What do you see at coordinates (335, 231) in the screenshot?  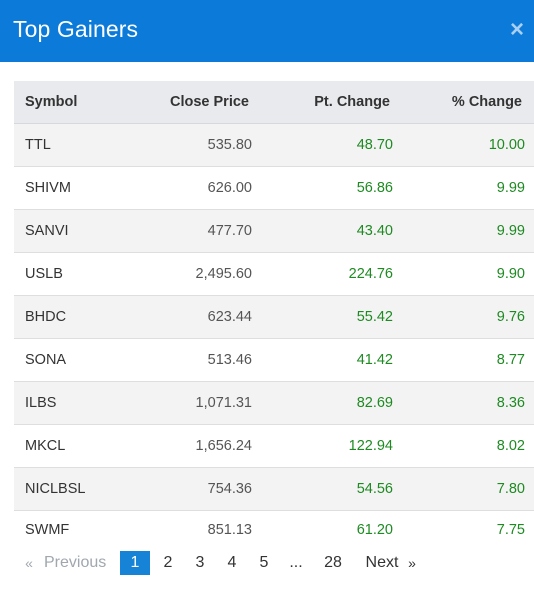 I see `cell-pt-change: 43.40` at bounding box center [335, 231].